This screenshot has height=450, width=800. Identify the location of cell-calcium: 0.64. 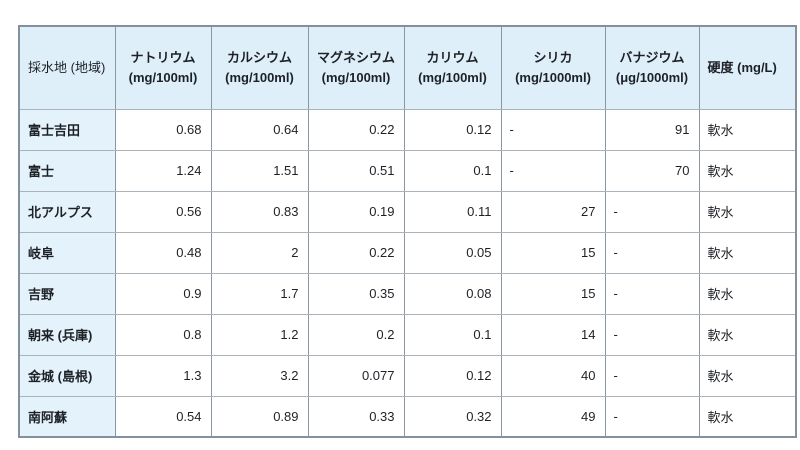
(259, 129).